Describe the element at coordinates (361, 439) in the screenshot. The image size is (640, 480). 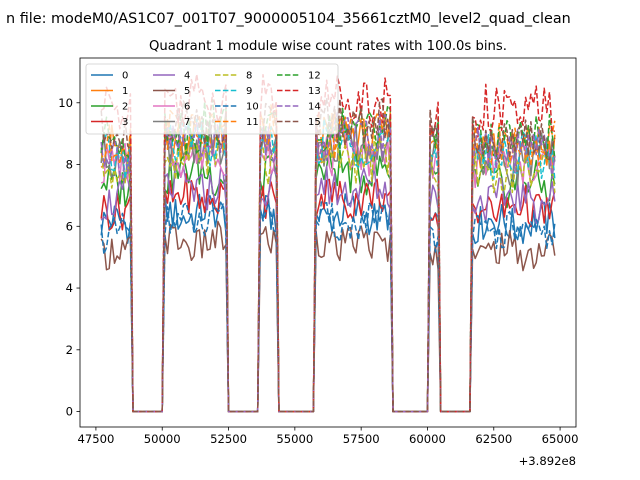
I see `x-tick-label: 57500` at that location.